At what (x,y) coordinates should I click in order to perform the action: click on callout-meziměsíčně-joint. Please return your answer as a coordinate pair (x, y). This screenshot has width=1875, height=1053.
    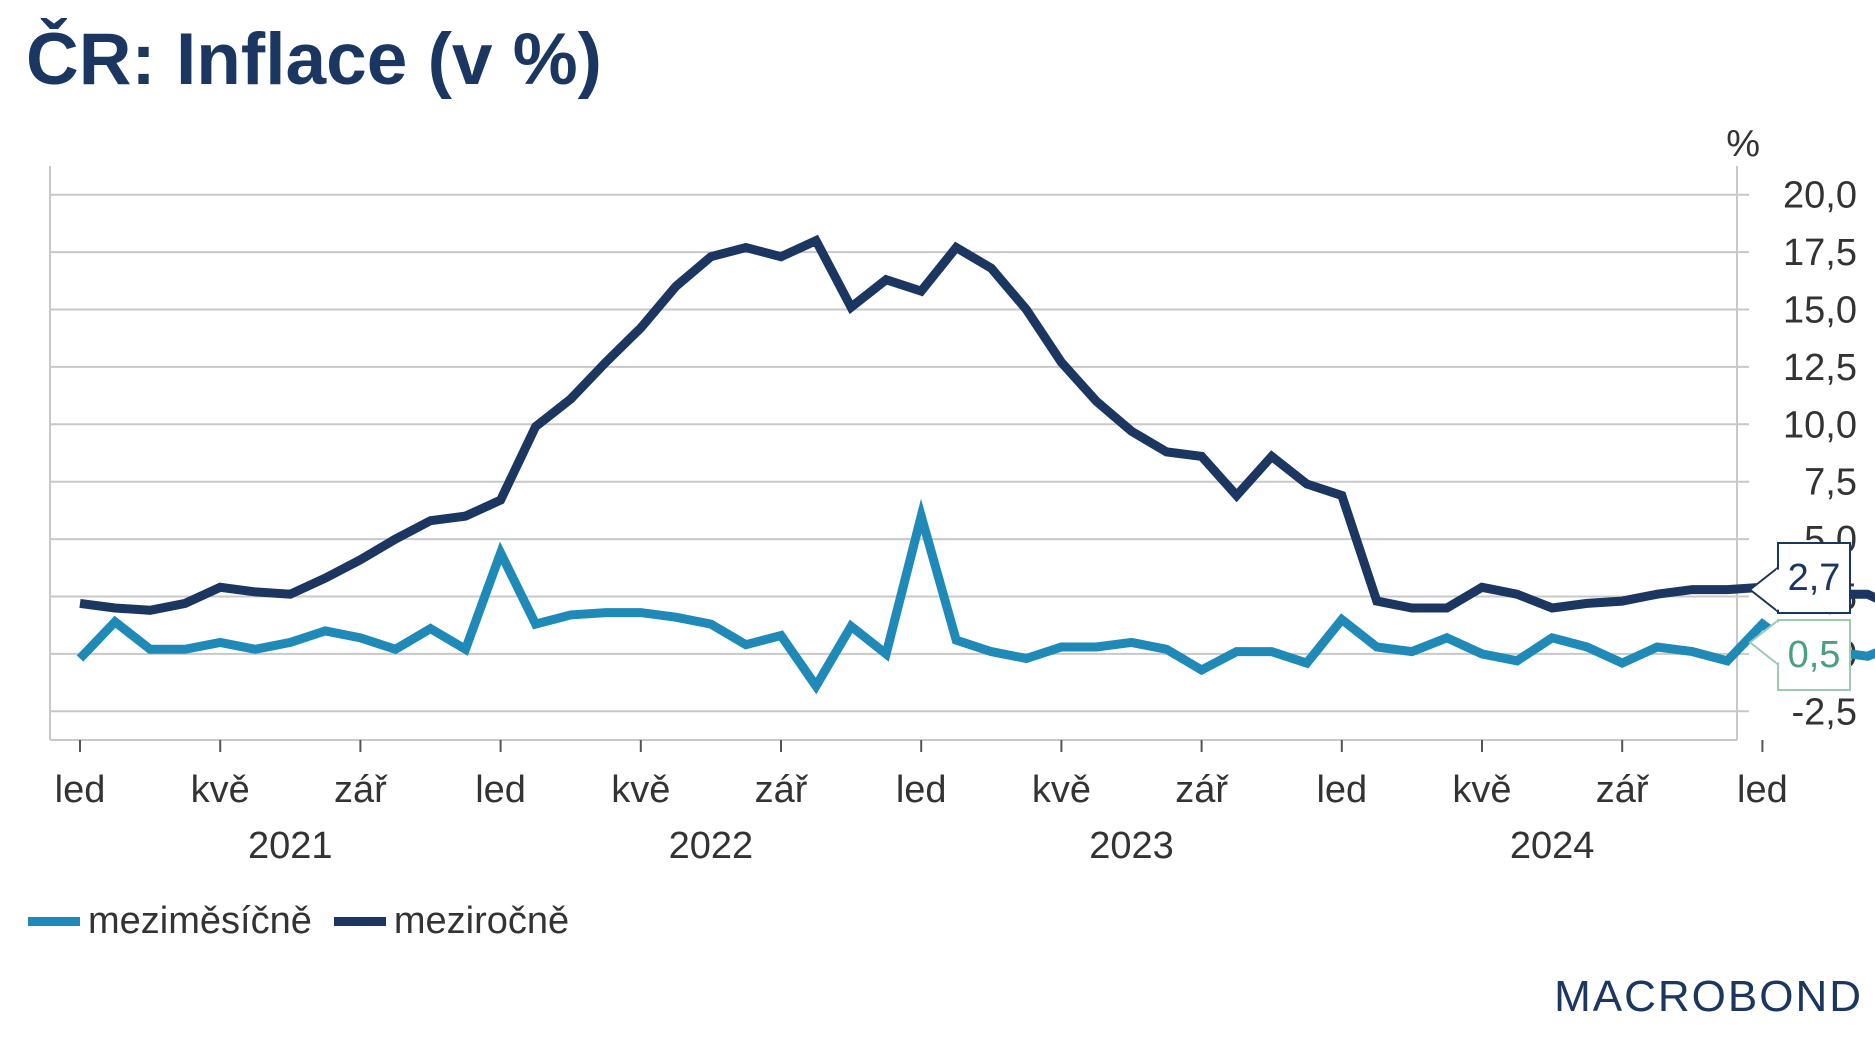
    Looking at the image, I should click on (1779, 642).